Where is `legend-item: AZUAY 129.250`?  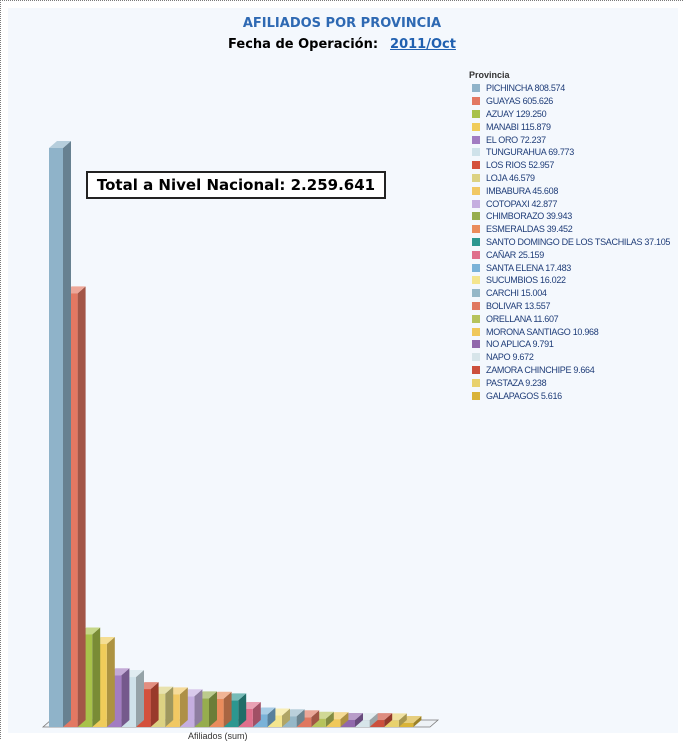
legend-item: AZUAY 129.250 is located at coordinates (576, 114).